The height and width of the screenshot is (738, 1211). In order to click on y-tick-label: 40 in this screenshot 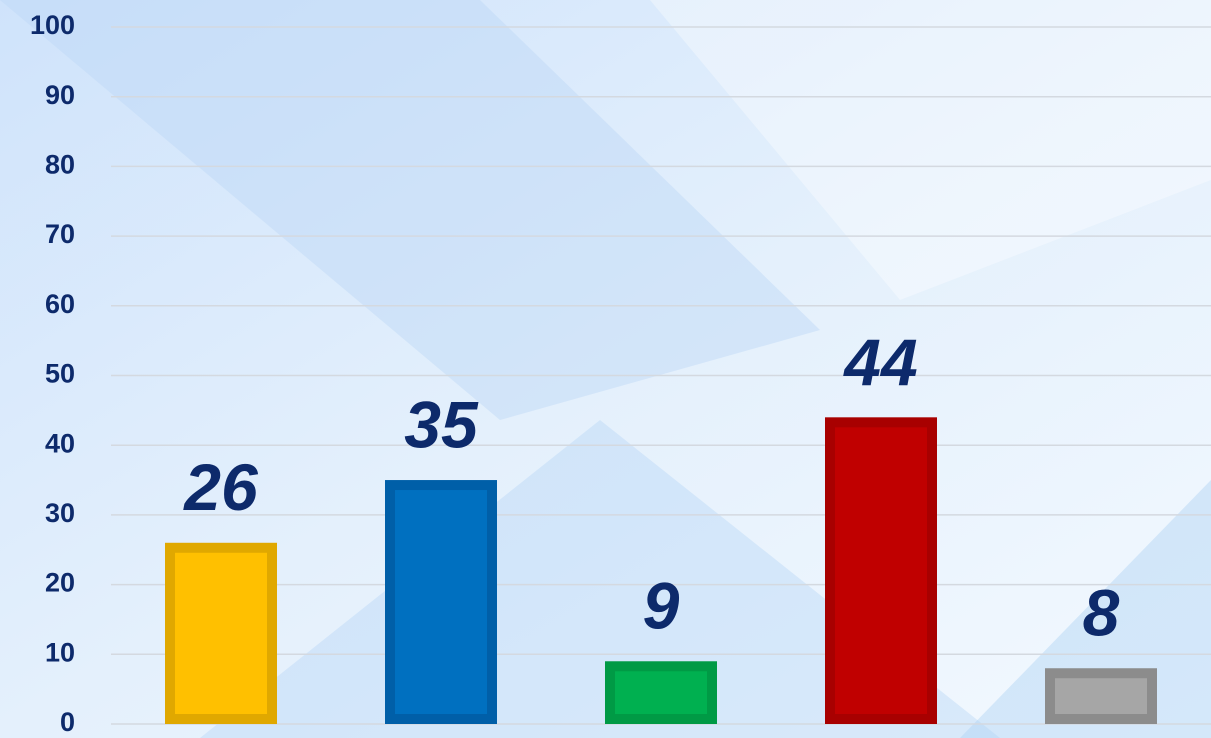, I will do `click(60, 443)`.